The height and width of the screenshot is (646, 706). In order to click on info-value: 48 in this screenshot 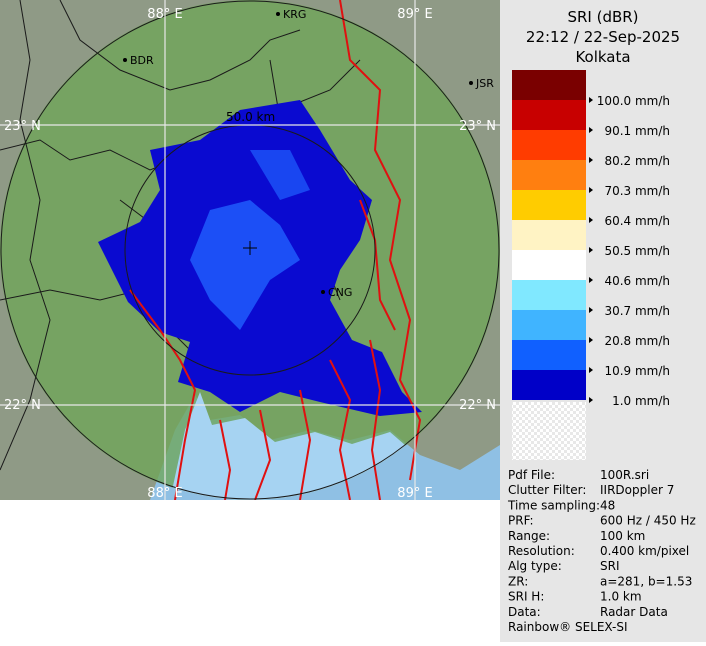, I will do `click(607, 505)`.